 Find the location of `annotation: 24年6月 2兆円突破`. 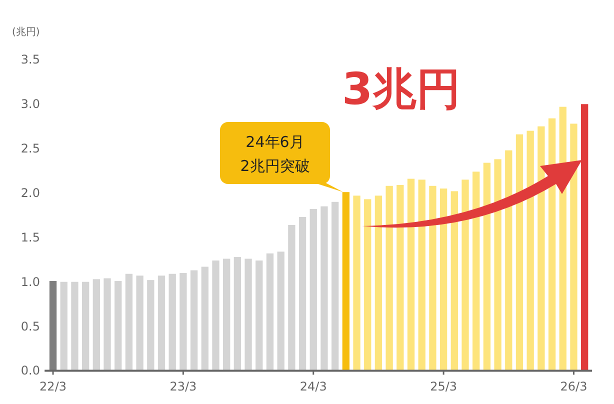

annotation: 24年6月 2兆円突破 is located at coordinates (275, 154).